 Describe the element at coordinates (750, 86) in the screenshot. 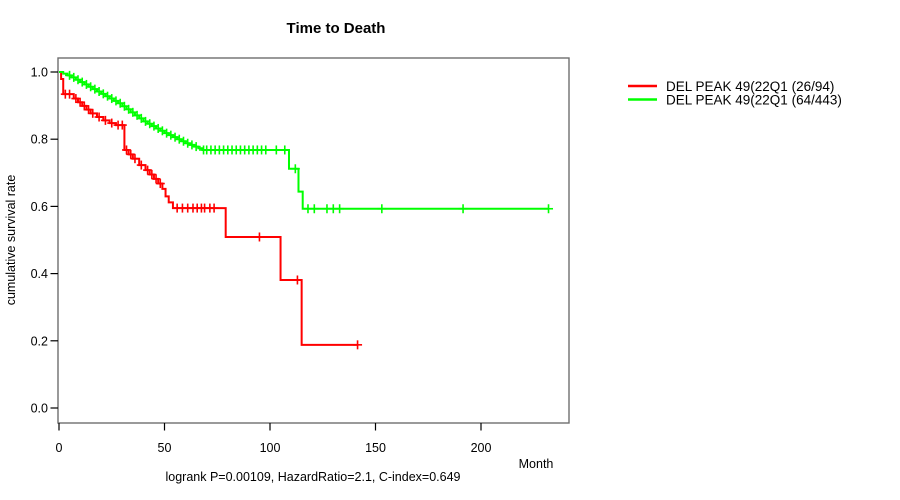

I see `legend-label-red: DEL PEAK 49(22Q1 (26/94)` at that location.